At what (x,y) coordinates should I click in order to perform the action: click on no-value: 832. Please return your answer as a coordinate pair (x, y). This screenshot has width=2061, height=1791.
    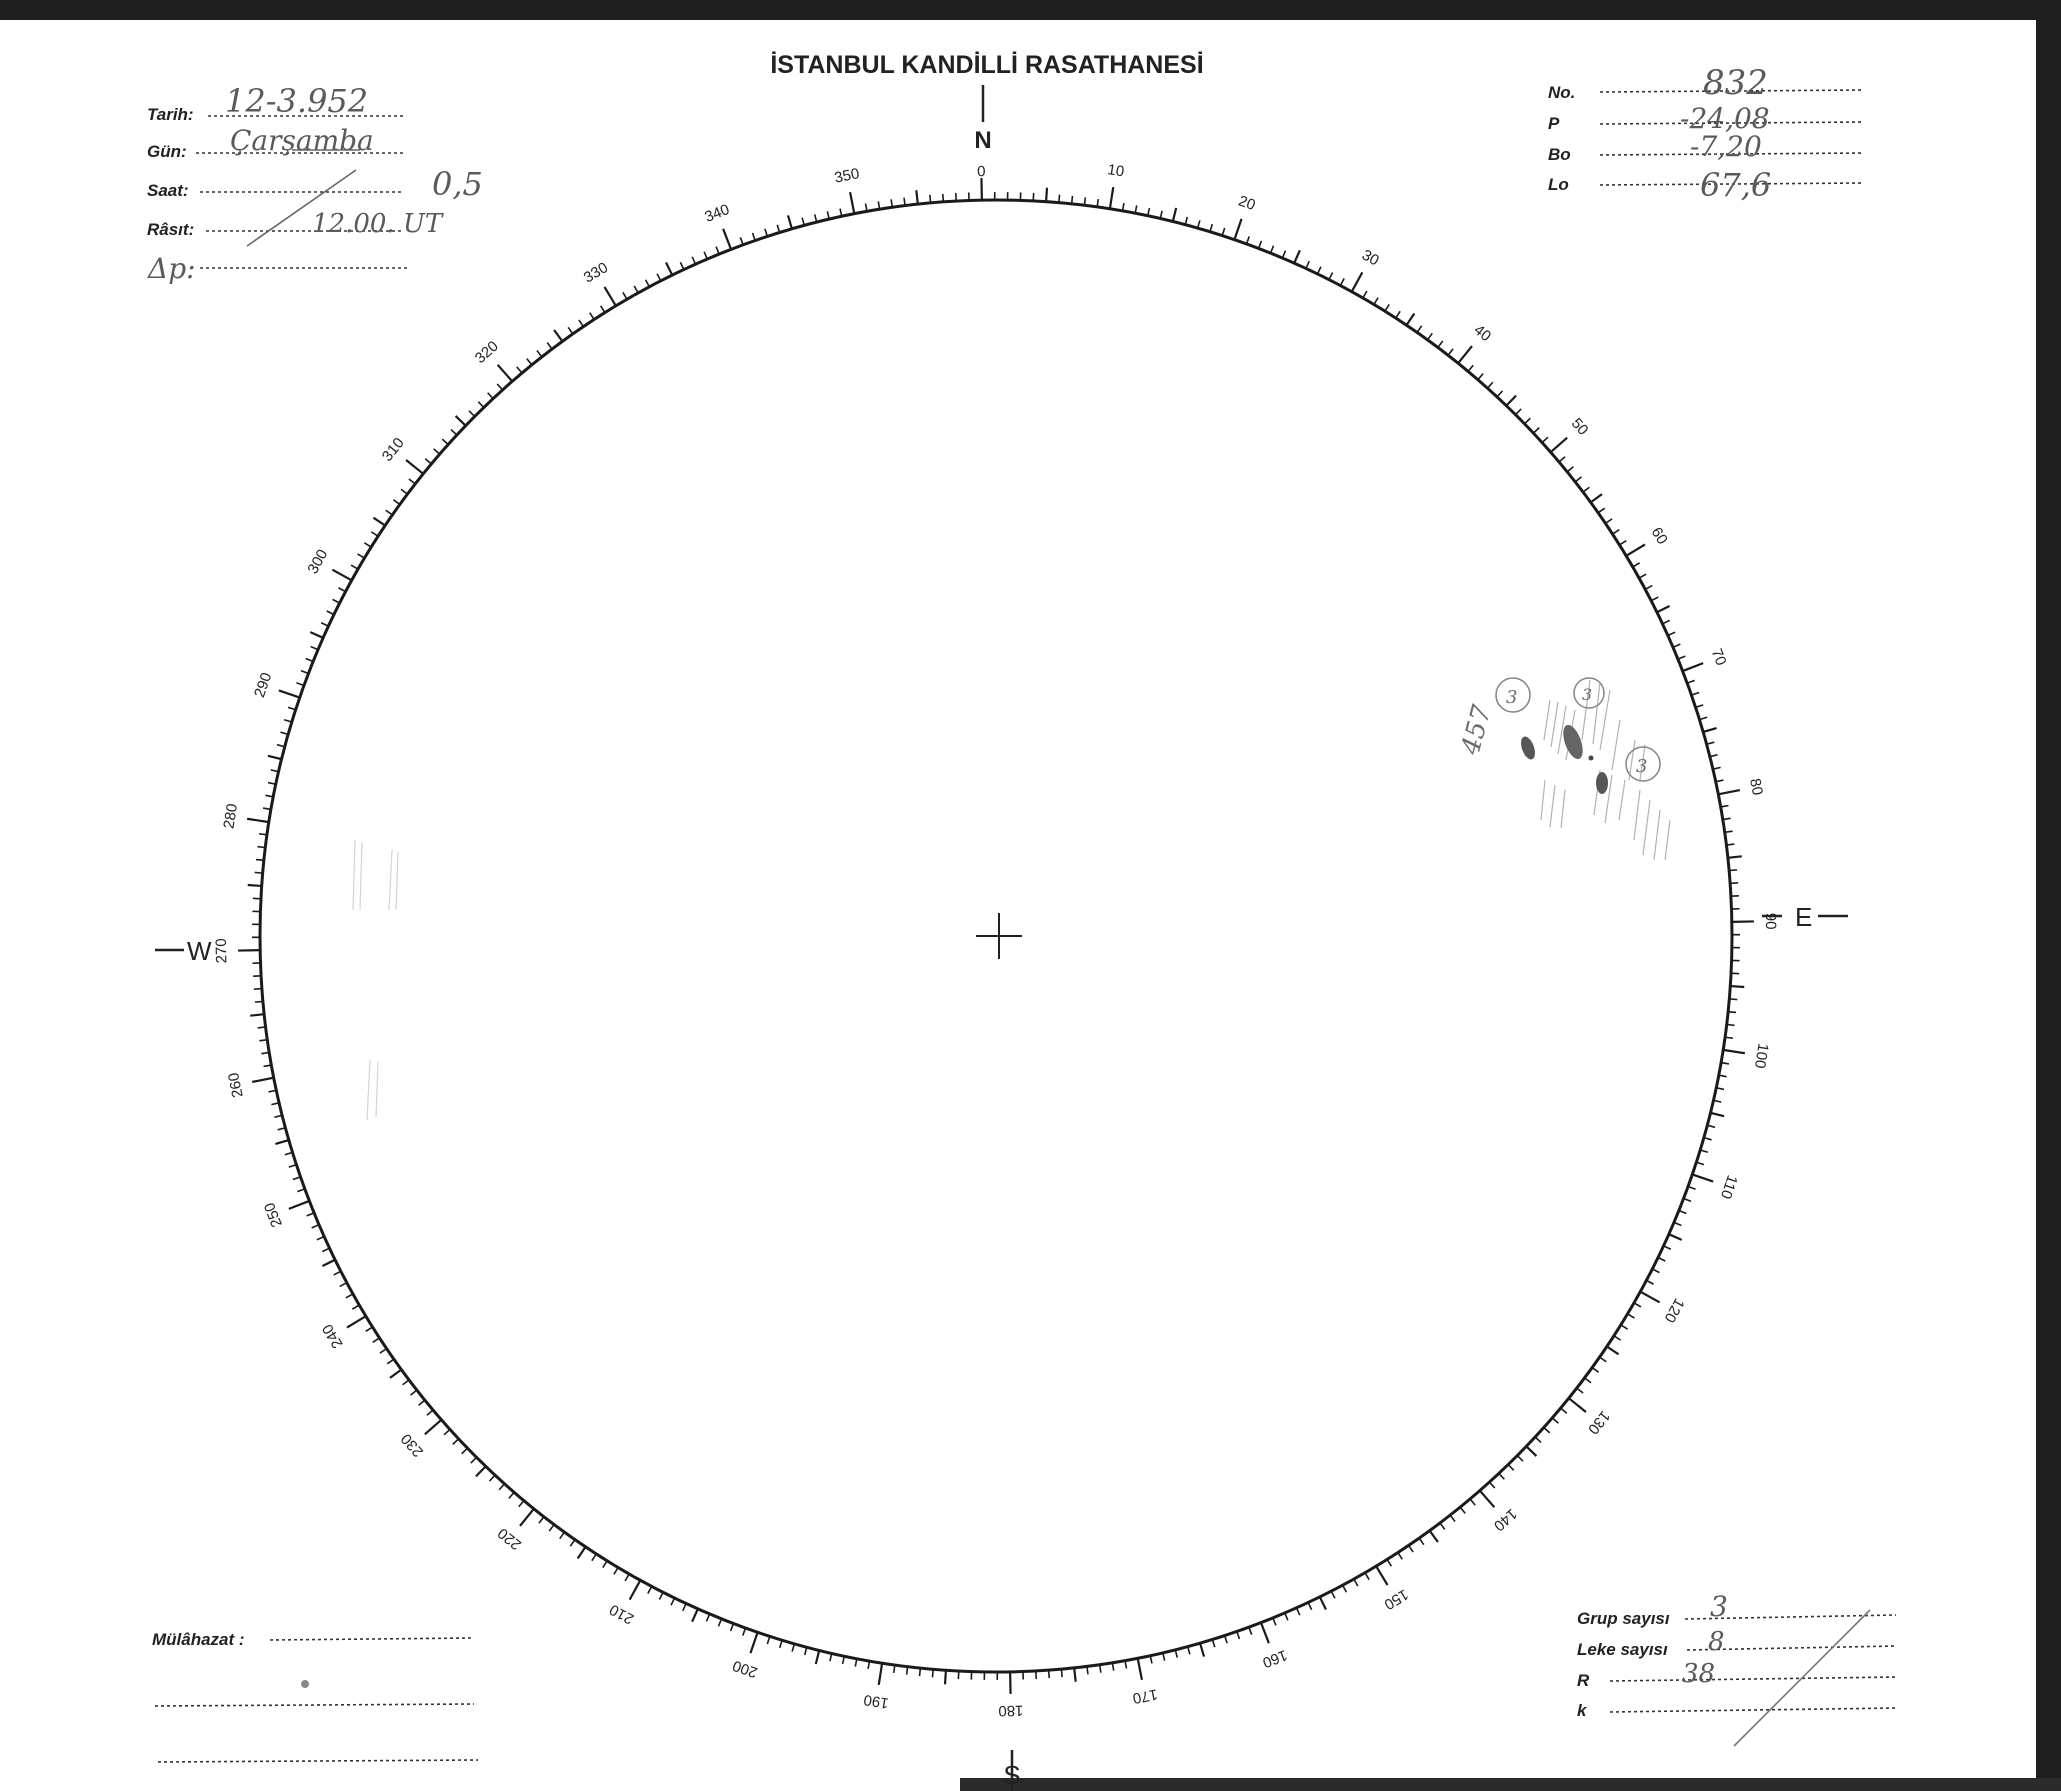
    Looking at the image, I should click on (1735, 83).